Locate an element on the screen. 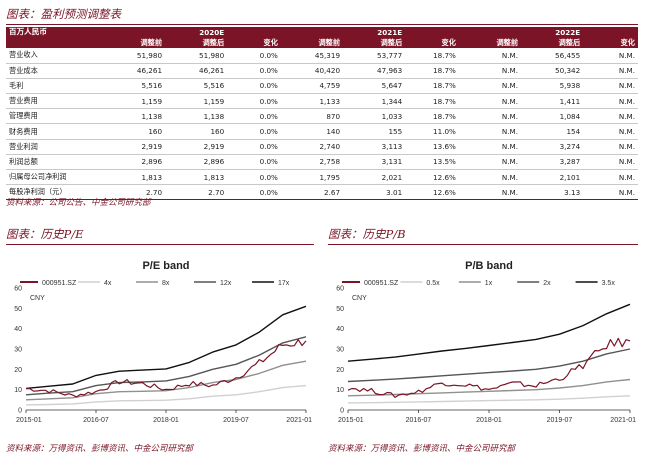 The image size is (656, 469). pb-figure-title: 图表：历史P/B is located at coordinates (367, 234).